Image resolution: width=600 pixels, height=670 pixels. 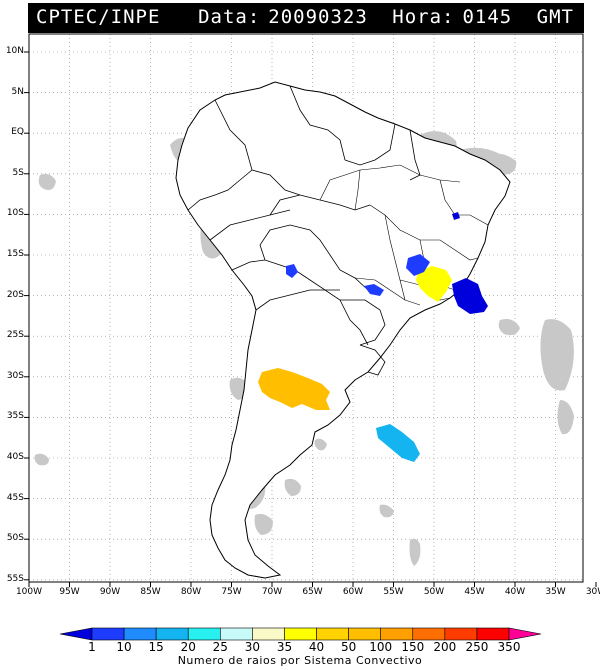 I want to click on colorbar-tick-label: 100, so click(x=381, y=647).